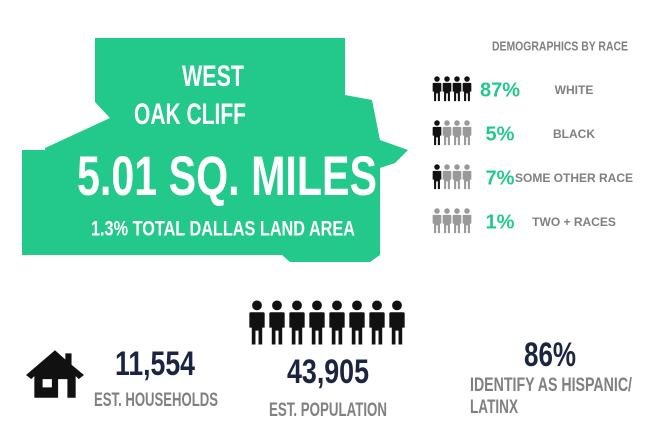  What do you see at coordinates (327, 322) in the screenshot?
I see `population-icons` at bounding box center [327, 322].